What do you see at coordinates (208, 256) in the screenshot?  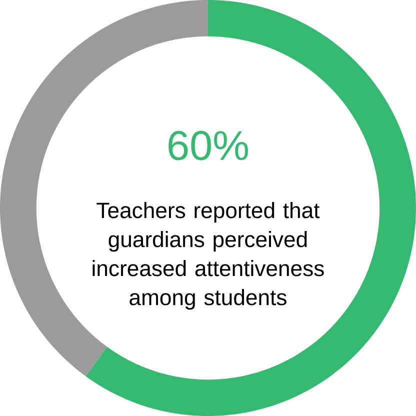 I see `text: Teachers reported that guardians perceived increased attentiveness among students` at bounding box center [208, 256].